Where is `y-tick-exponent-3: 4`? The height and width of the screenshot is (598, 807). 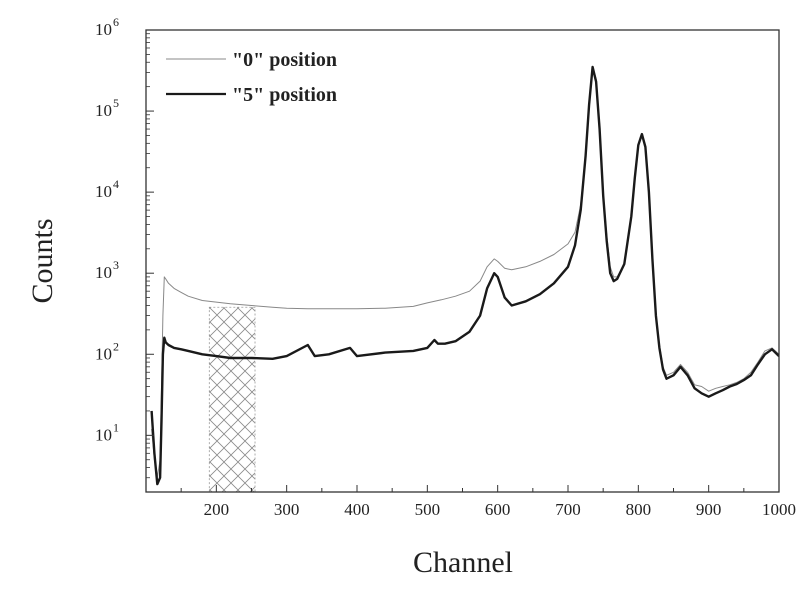 y-tick-exponent-3: 4 is located at coordinates (116, 184).